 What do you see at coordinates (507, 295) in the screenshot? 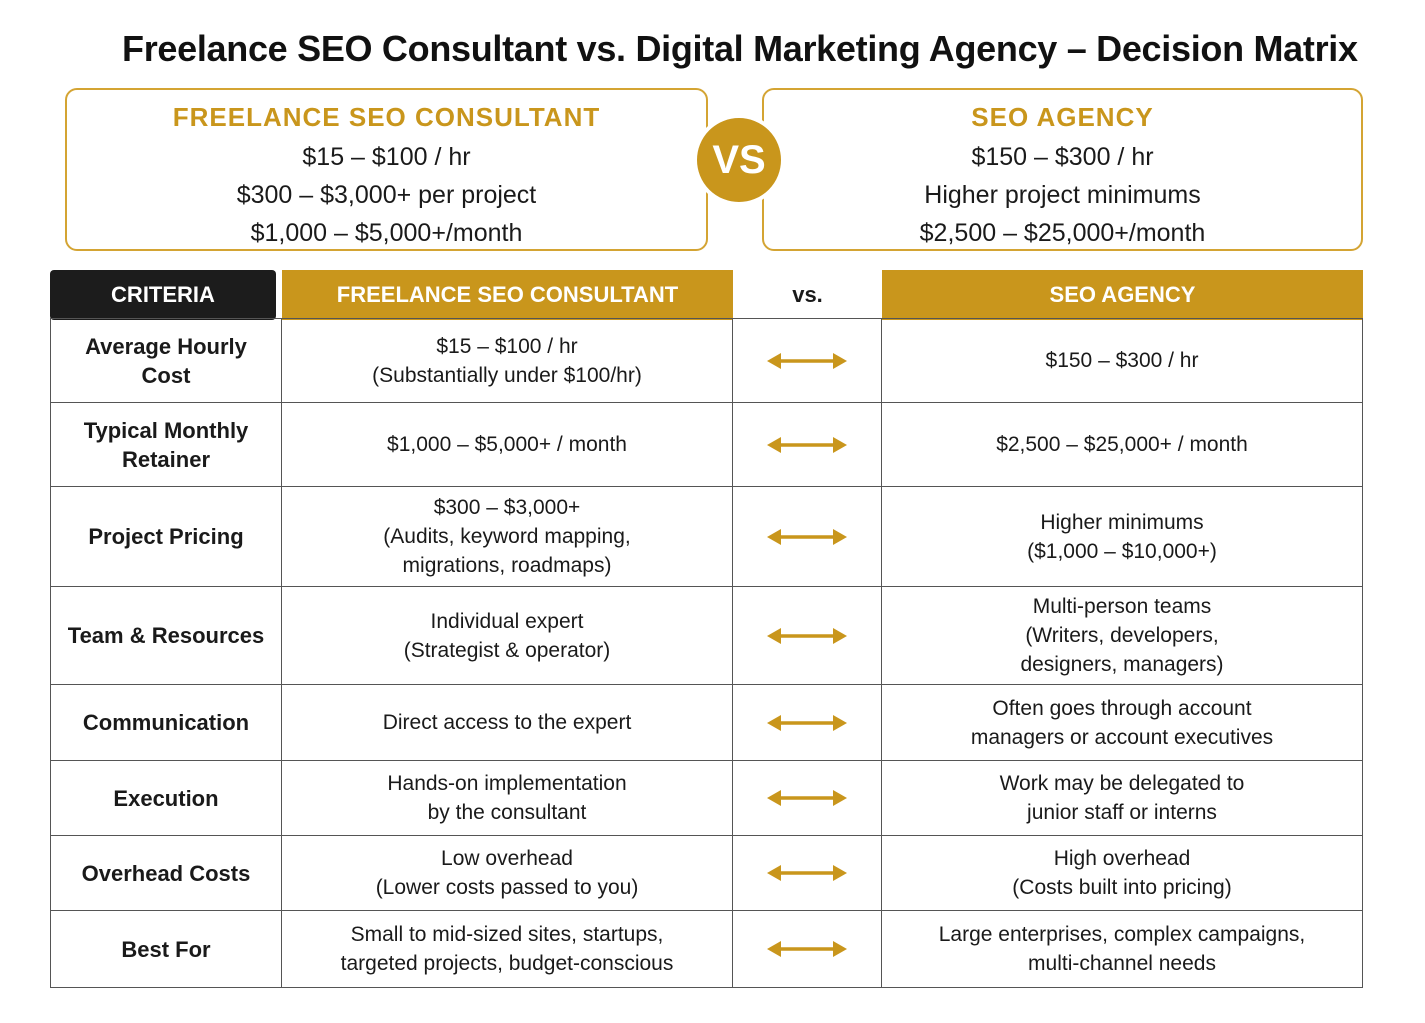
I see `freelance-column-header: FREELANCE SEO CONSULTANT` at bounding box center [507, 295].